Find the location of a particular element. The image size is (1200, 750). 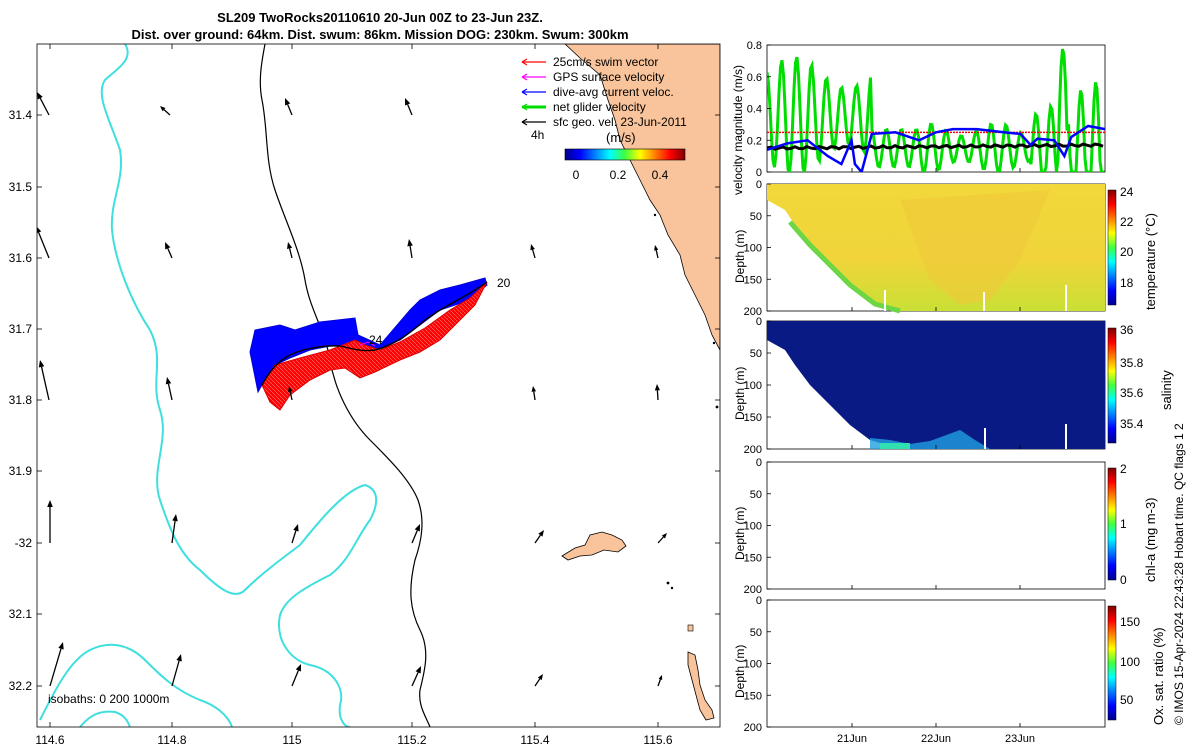

velocity-tick-label: 0.6 is located at coordinates (754, 78).